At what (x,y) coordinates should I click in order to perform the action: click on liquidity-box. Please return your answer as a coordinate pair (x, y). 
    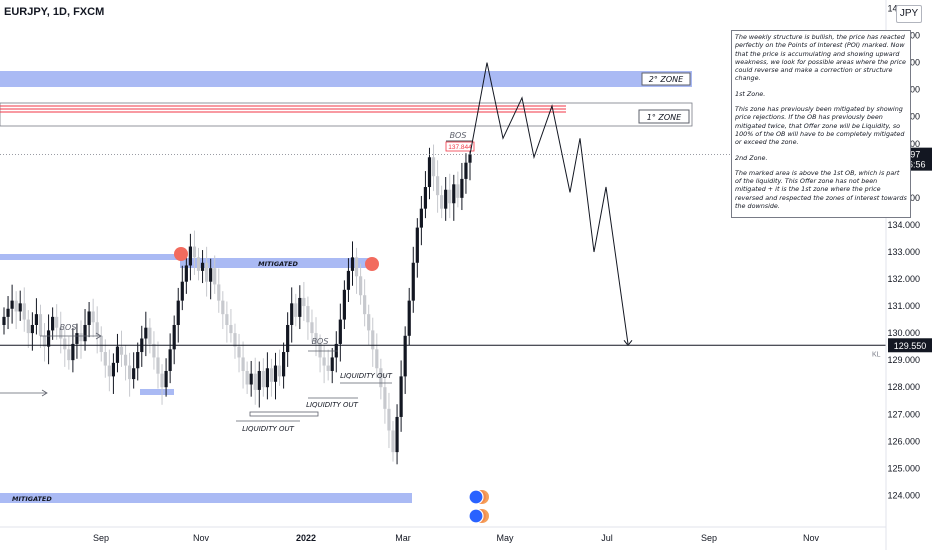
    Looking at the image, I should click on (284, 414).